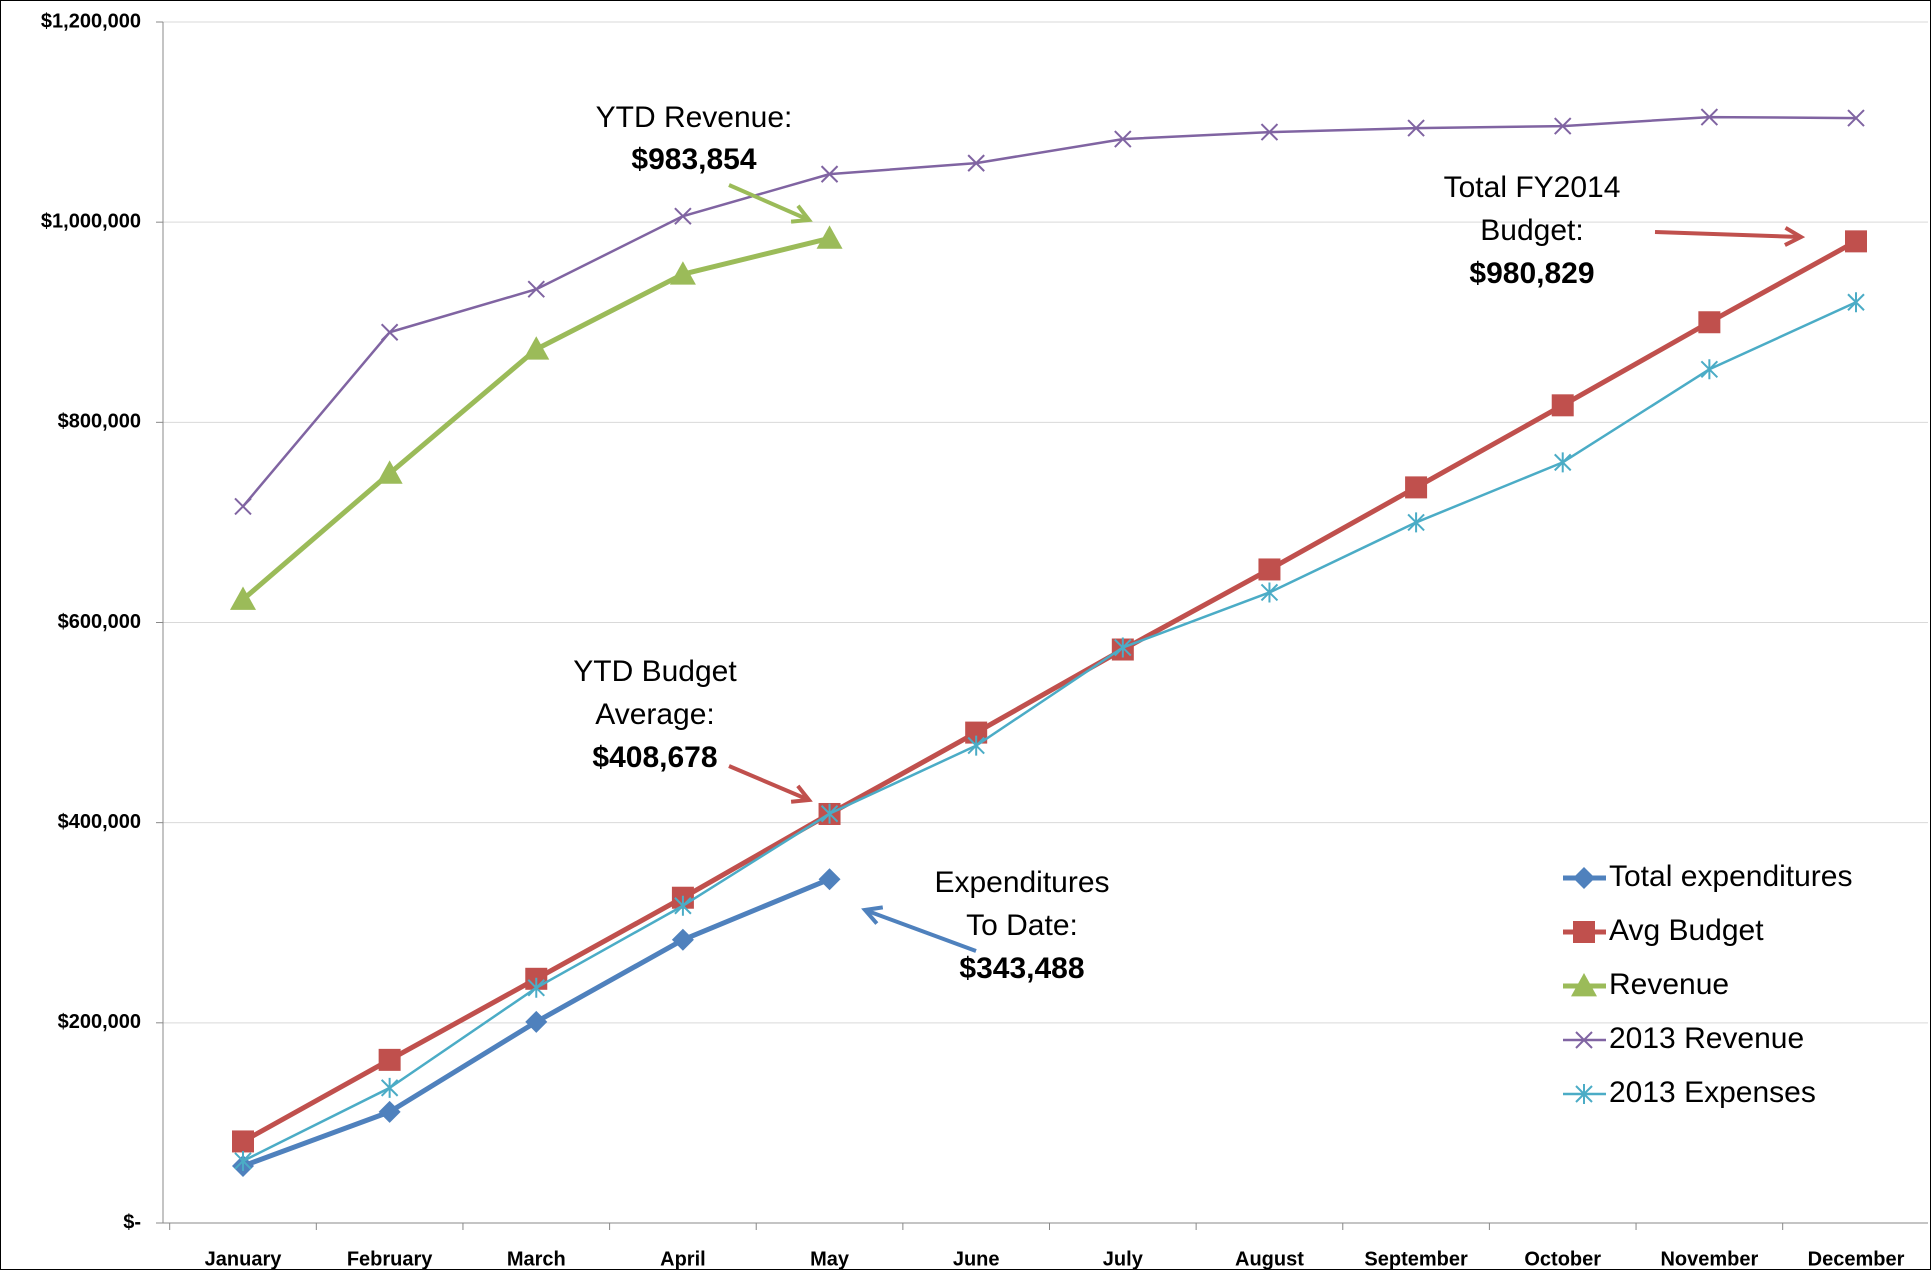  I want to click on annotation-text: Expenditures, so click(1021, 882).